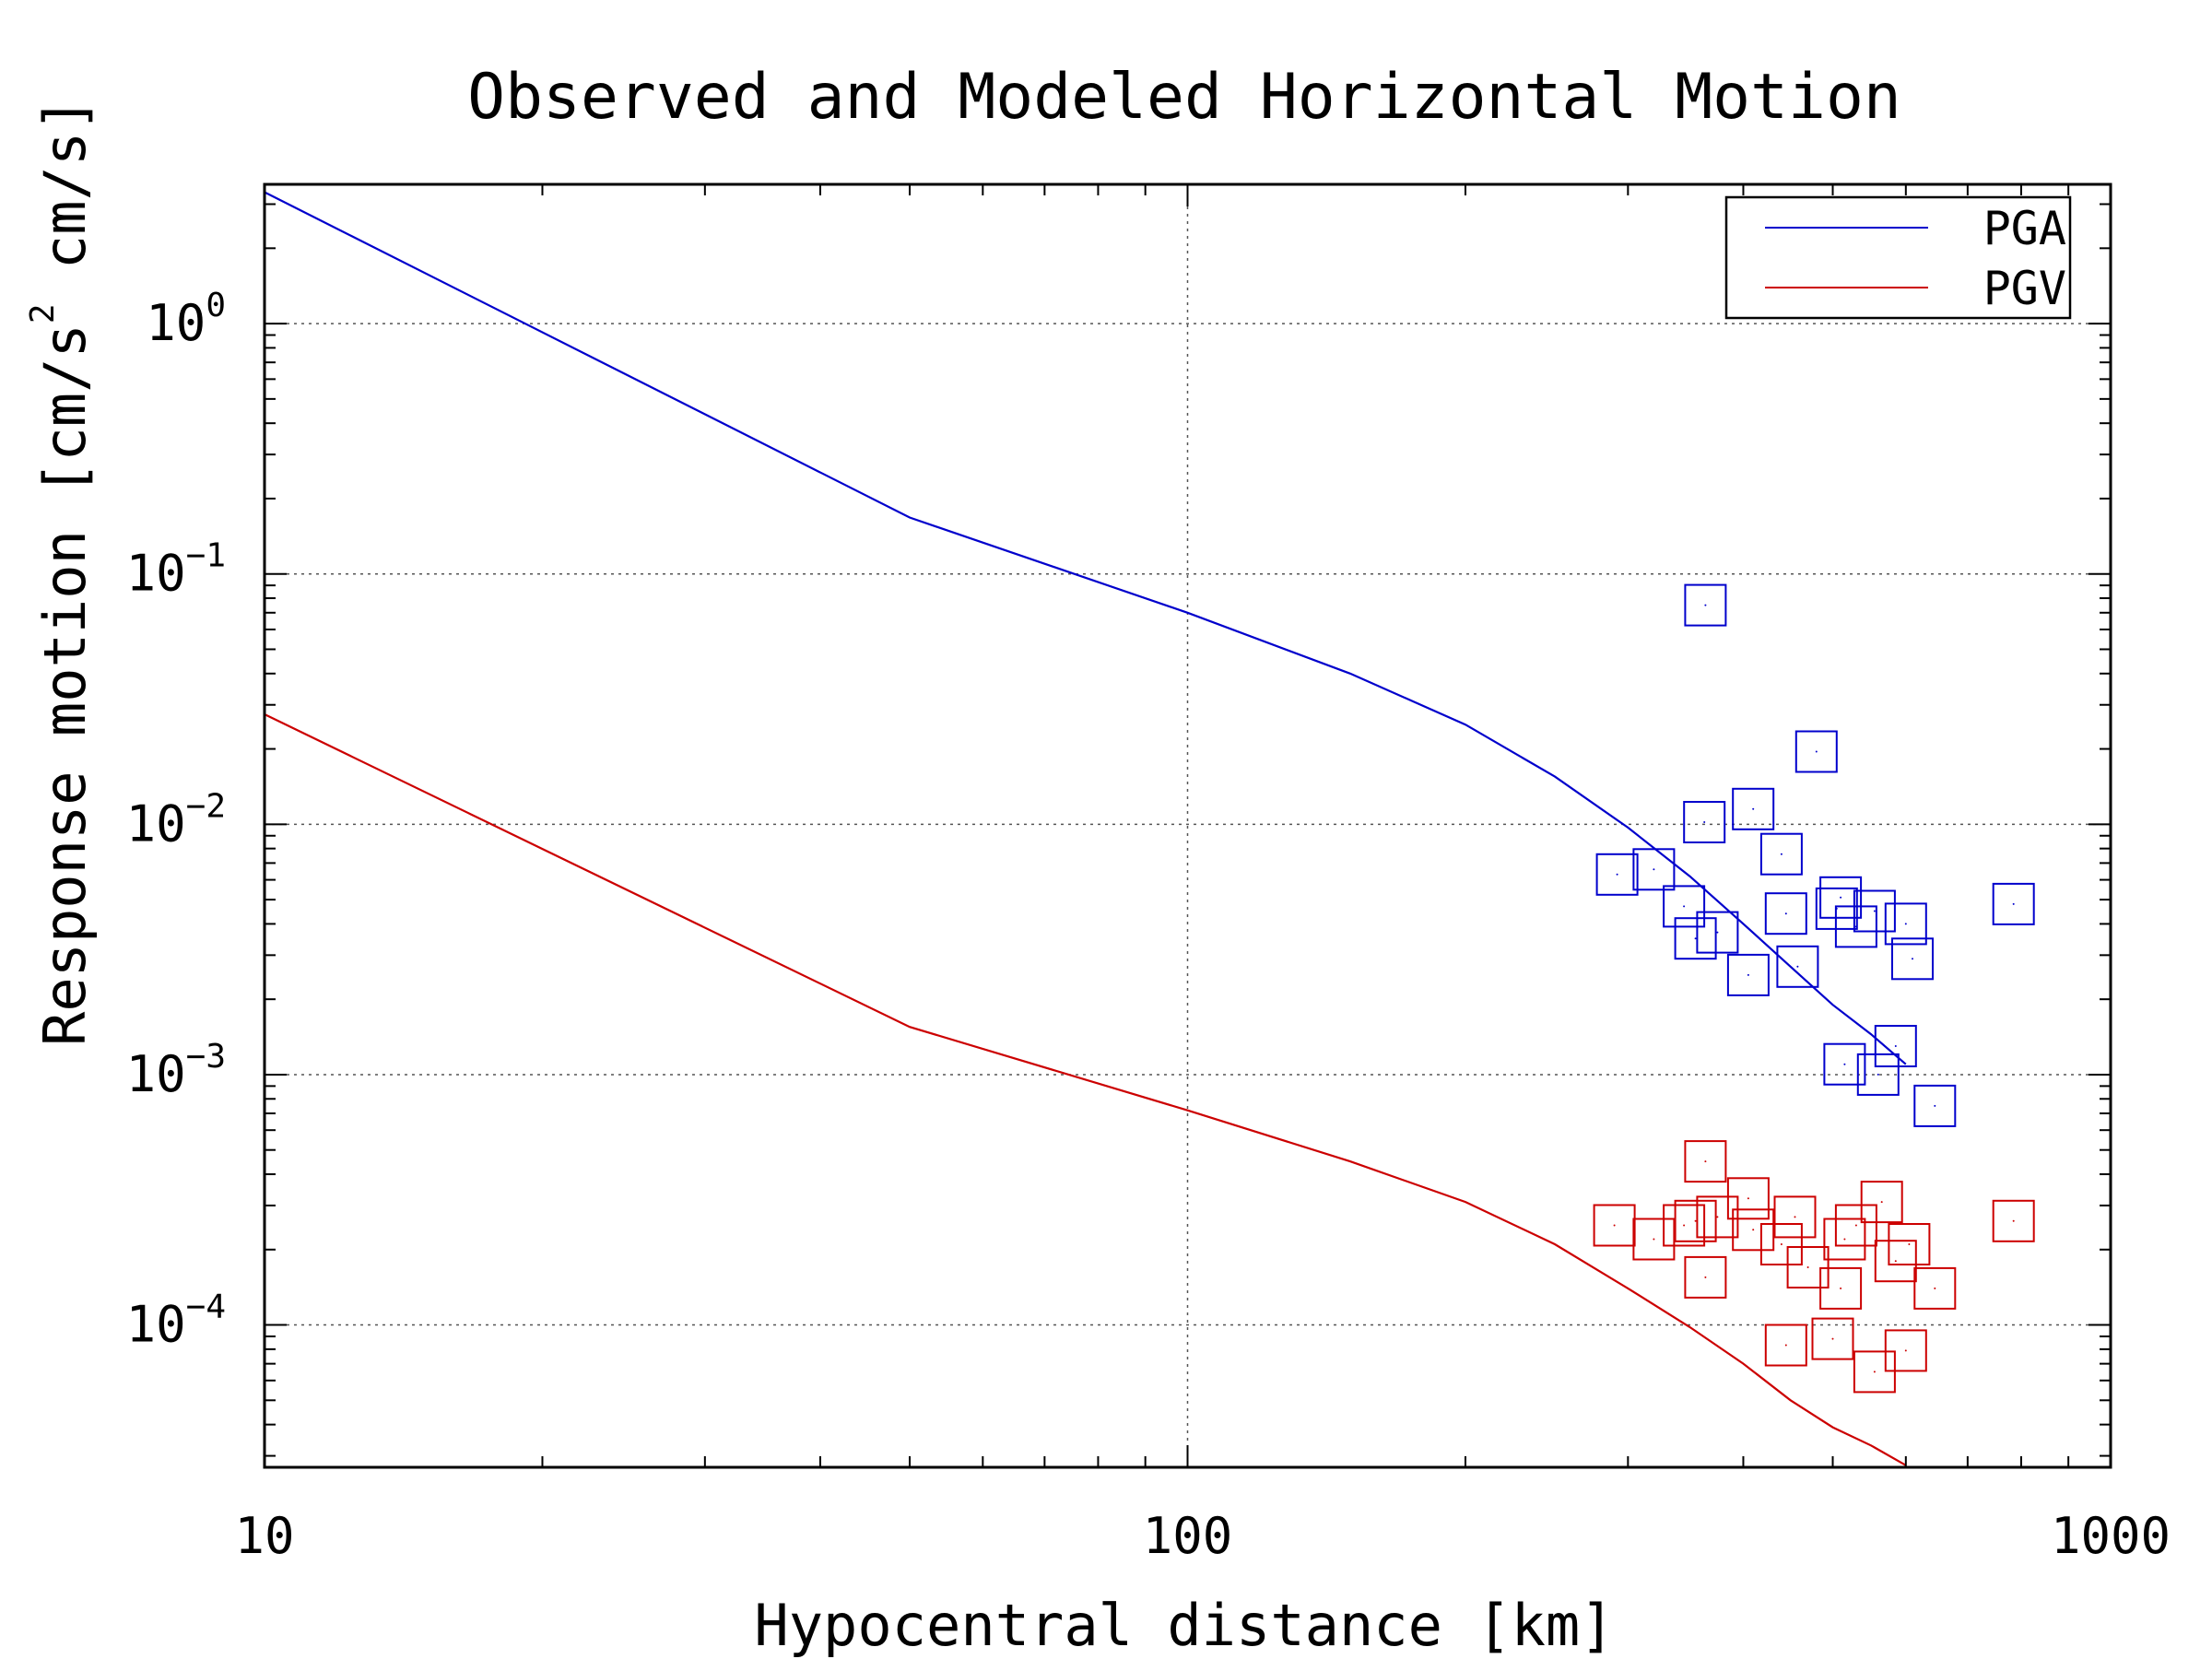 The image size is (2212, 1659). Describe the element at coordinates (65, 685) in the screenshot. I see `y-axis-label-main: Response motion [cm/s` at that location.